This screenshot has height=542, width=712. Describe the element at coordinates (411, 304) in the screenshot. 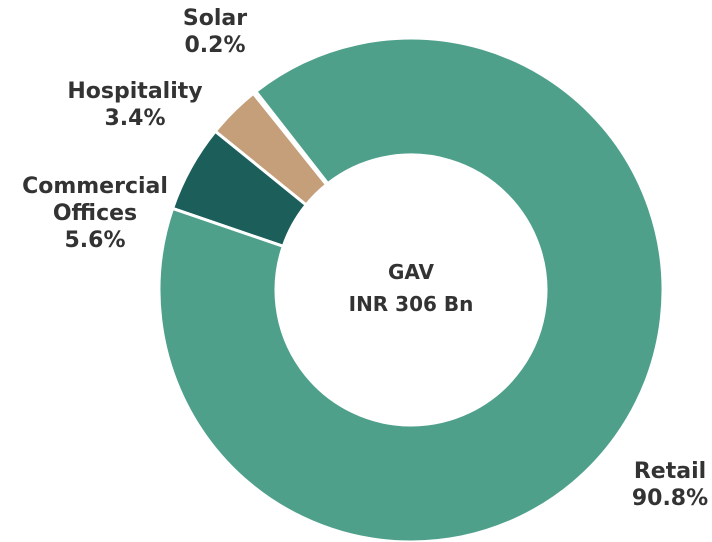

I see `center-text: INR 306 Bn` at that location.